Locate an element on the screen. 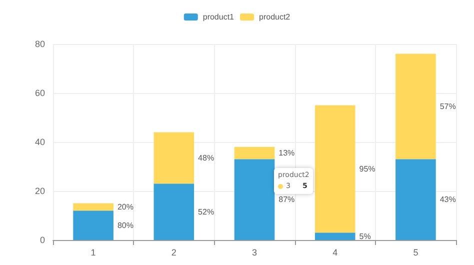 The height and width of the screenshot is (265, 474). annotation: 95% is located at coordinates (367, 169).